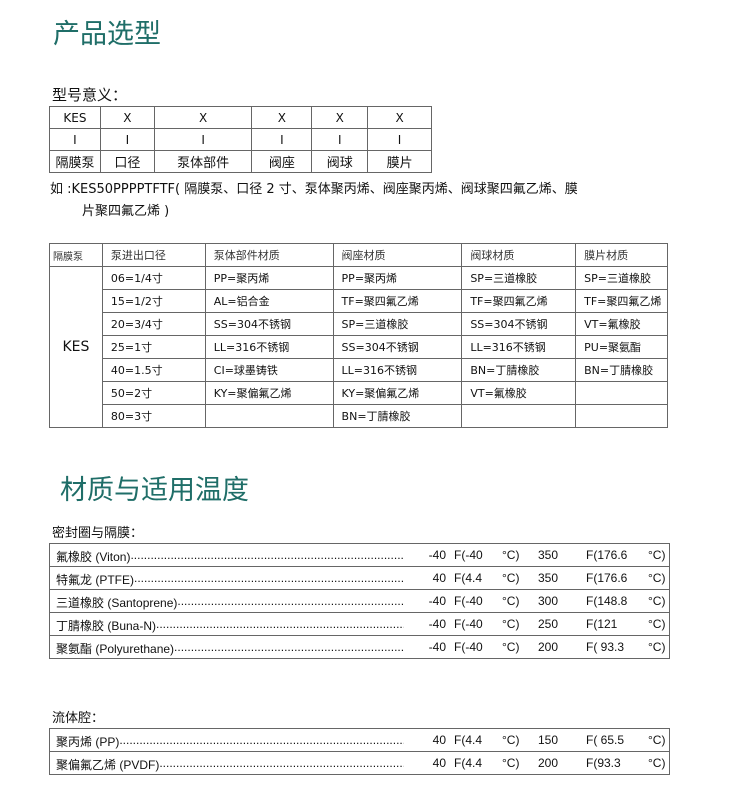 Image resolution: width=750 pixels, height=806 pixels. I want to click on model-row: KES X X X X X, so click(240, 117).